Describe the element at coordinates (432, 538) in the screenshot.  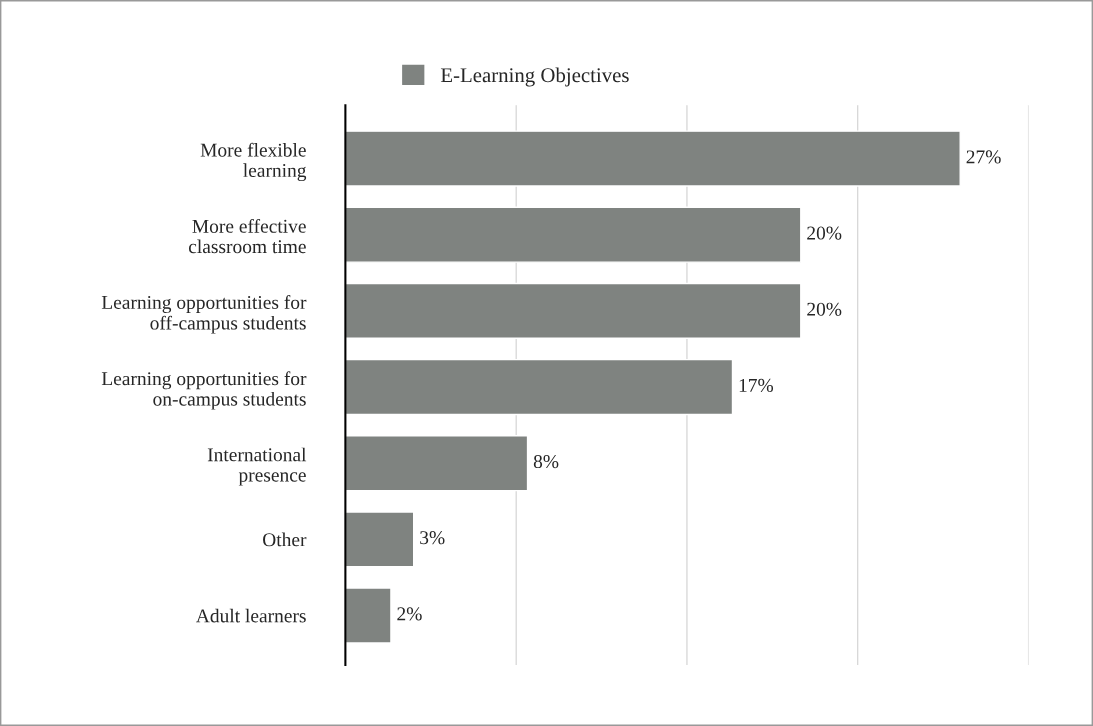
I see `data-label: 3%` at that location.